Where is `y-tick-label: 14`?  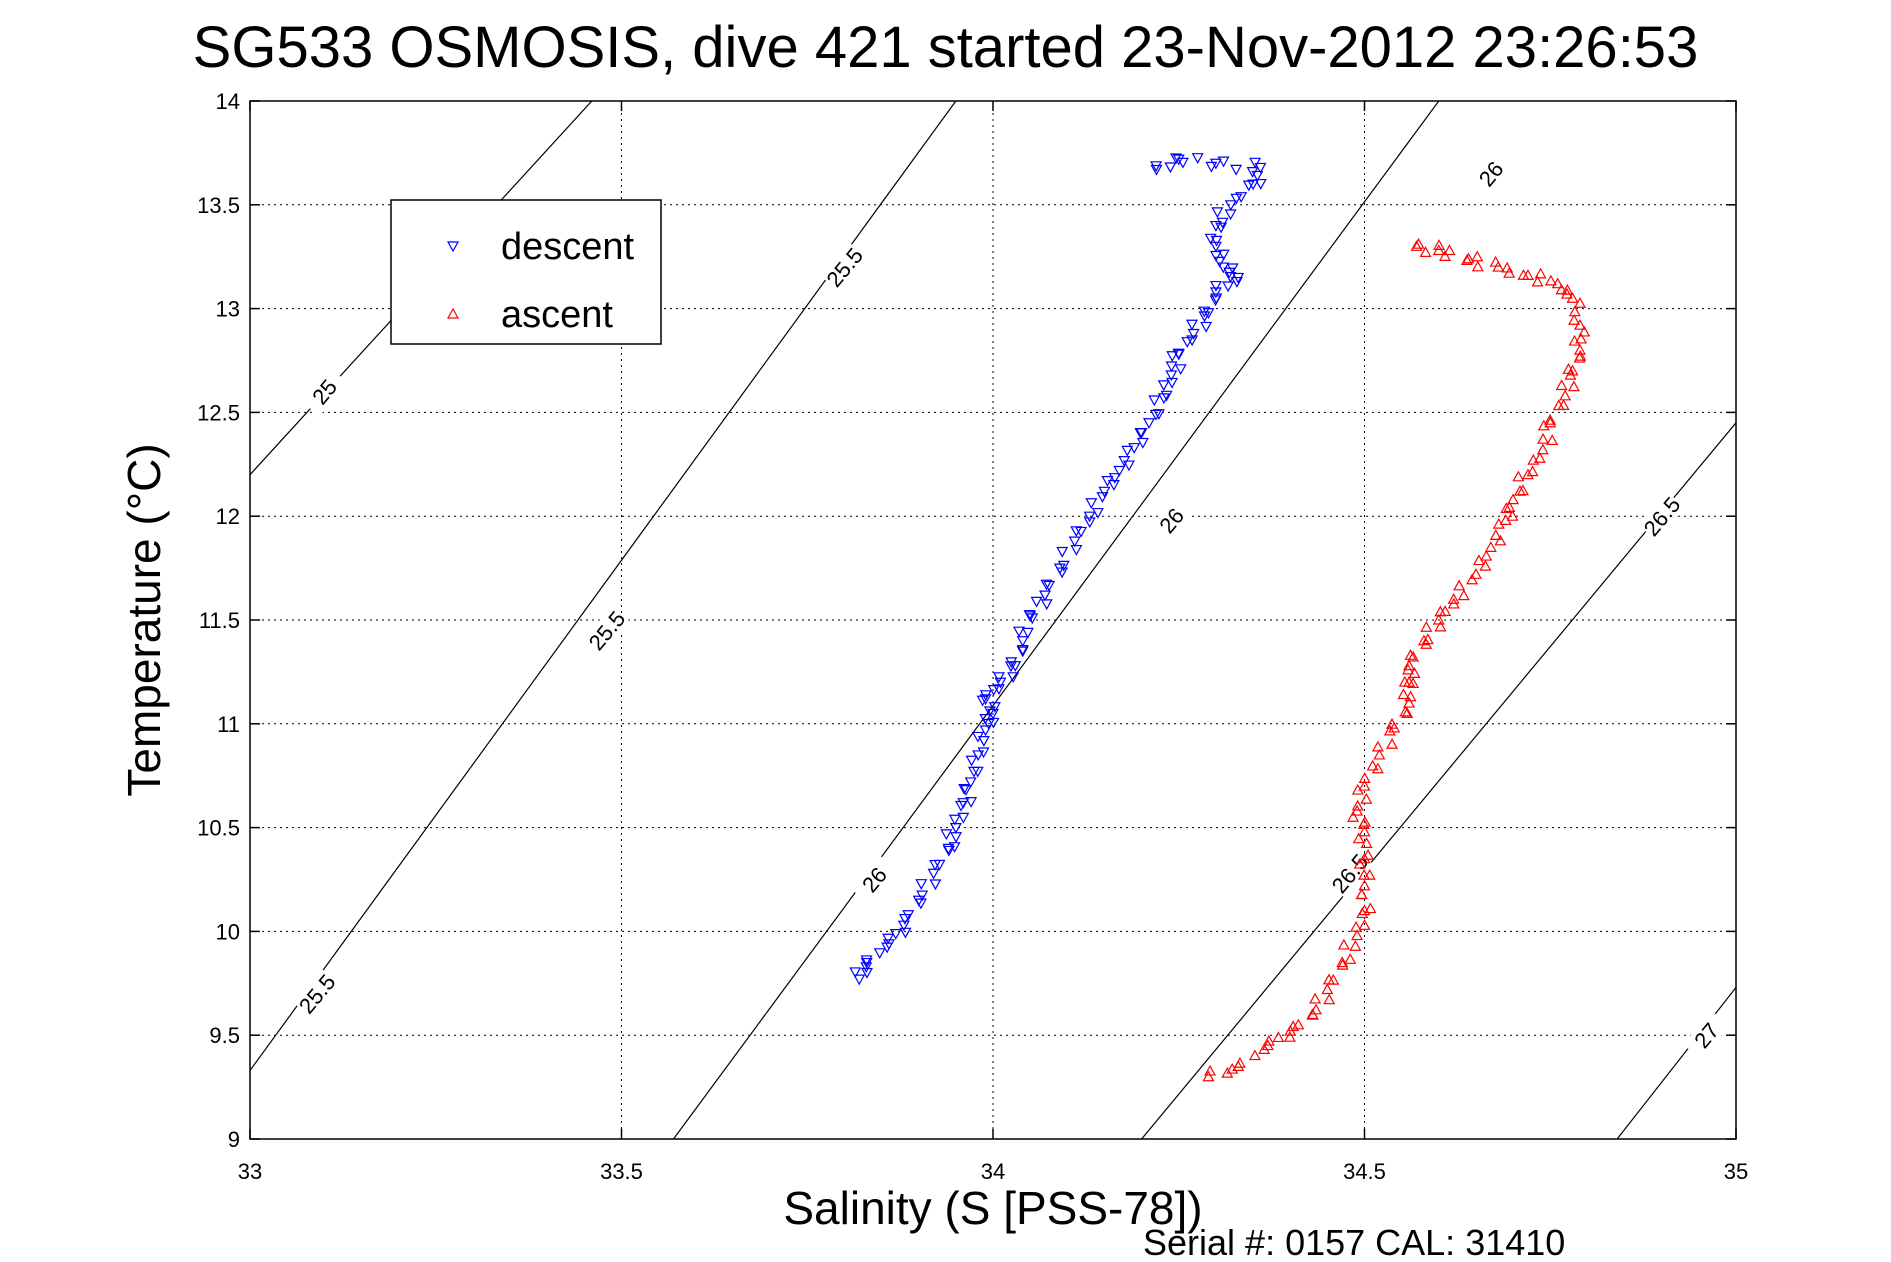 y-tick-label: 14 is located at coordinates (228, 101).